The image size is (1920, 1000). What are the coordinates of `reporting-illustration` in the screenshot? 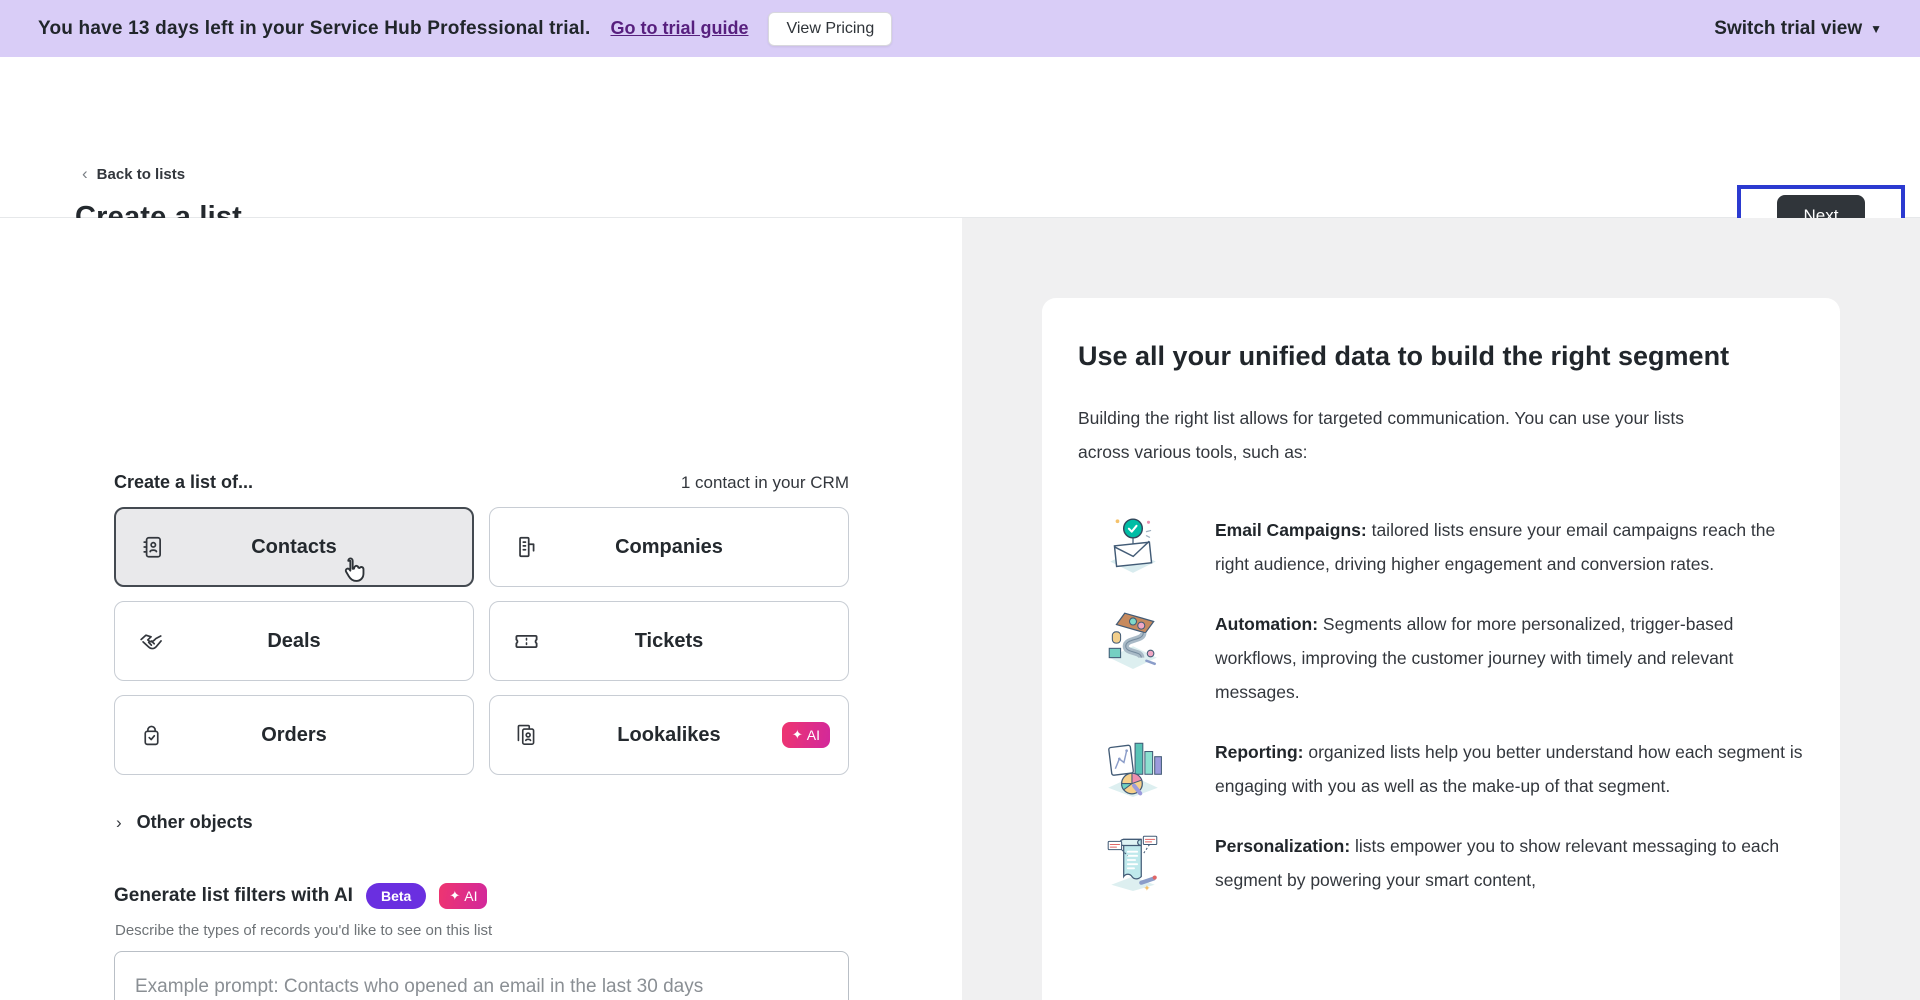 It's located at (1133, 766).